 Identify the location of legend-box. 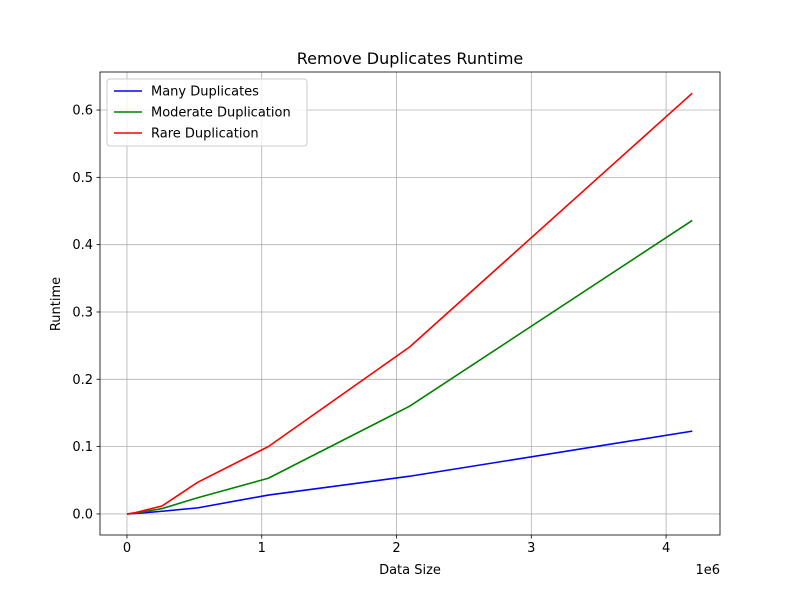
(207, 112).